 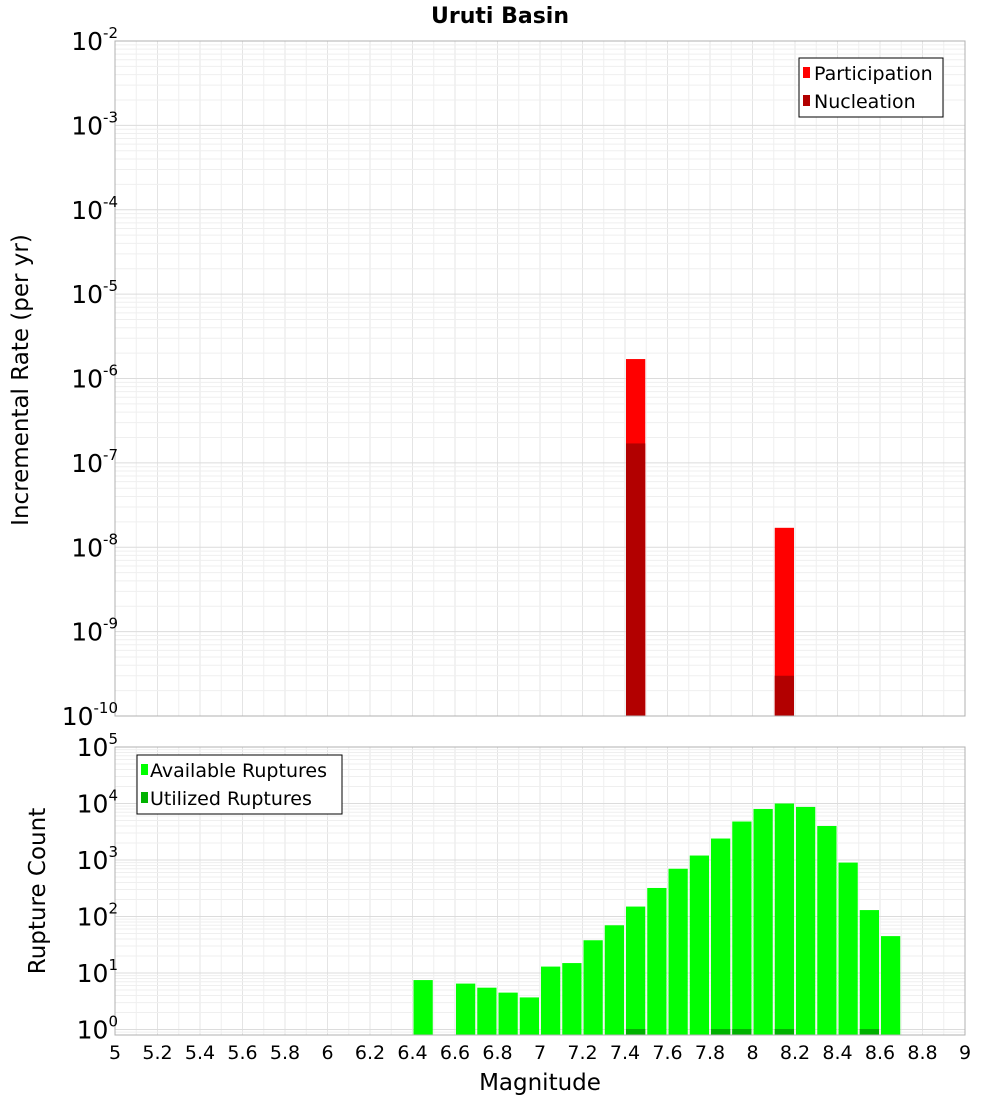 What do you see at coordinates (500, 16) in the screenshot?
I see `chart-title: Uruti Basin` at bounding box center [500, 16].